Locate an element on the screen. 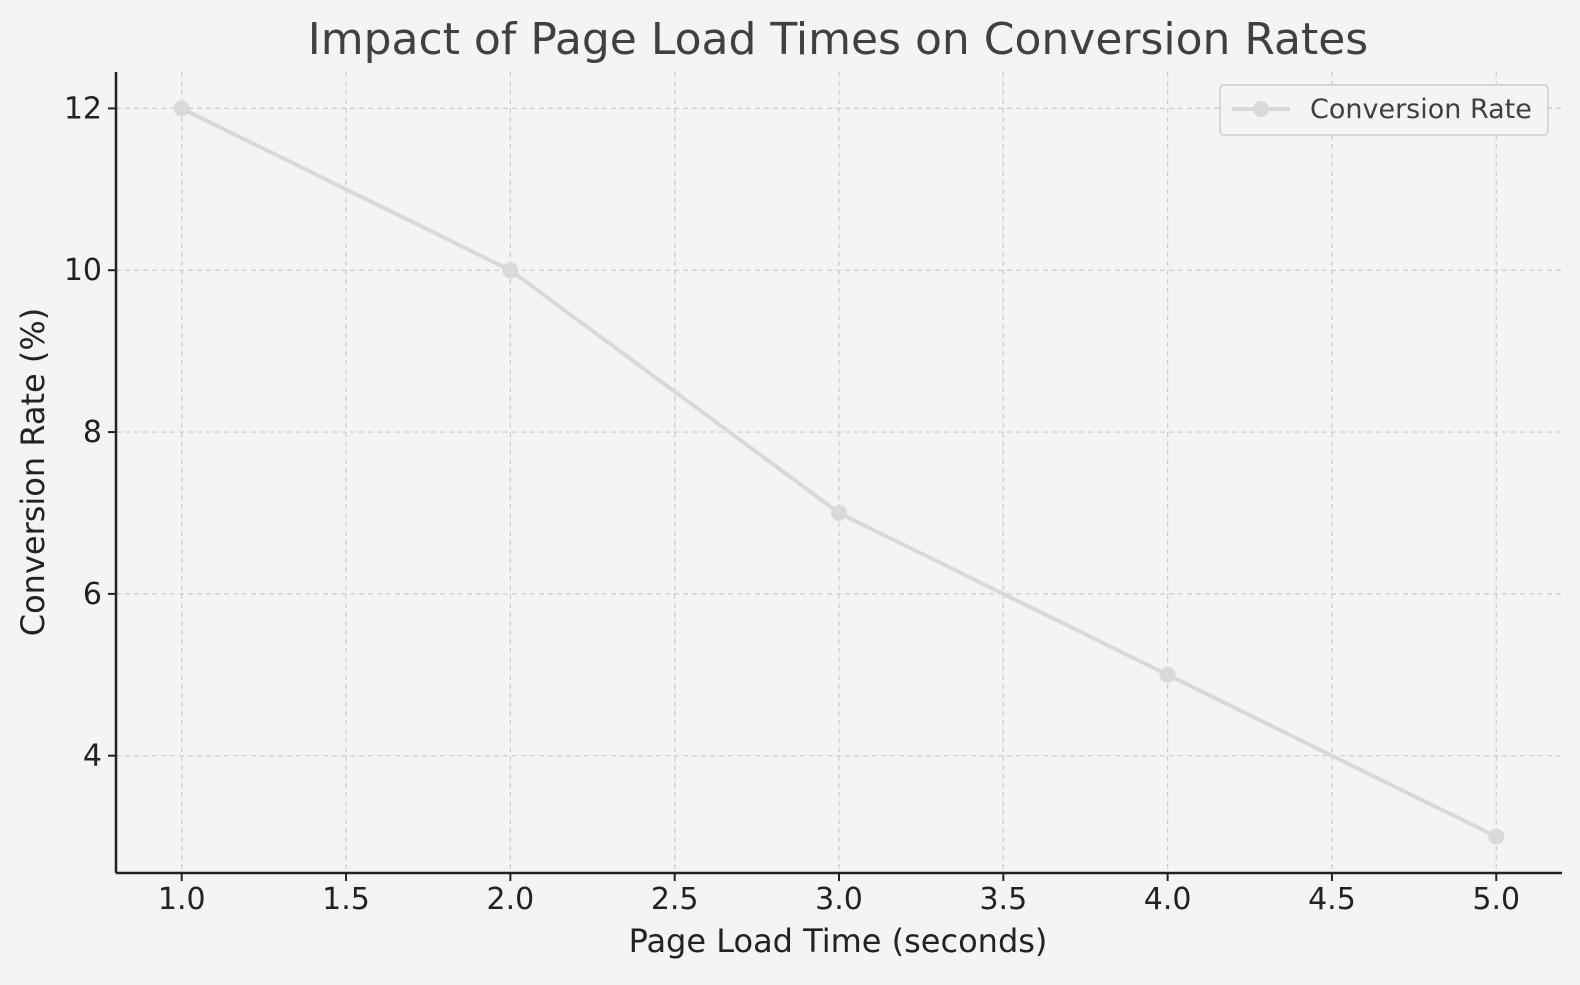 Image resolution: width=1580 pixels, height=985 pixels. x-tick-label: 4.5 is located at coordinates (1332, 899).